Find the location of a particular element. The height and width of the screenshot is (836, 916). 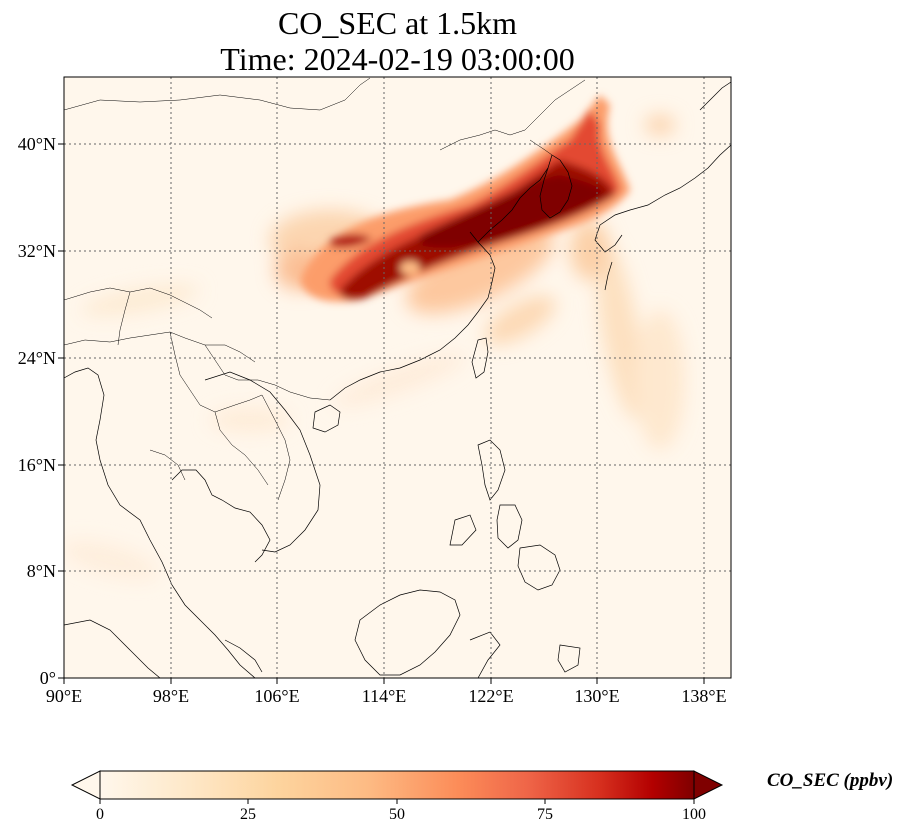

lon-tick-label: 106°E is located at coordinates (277, 696).